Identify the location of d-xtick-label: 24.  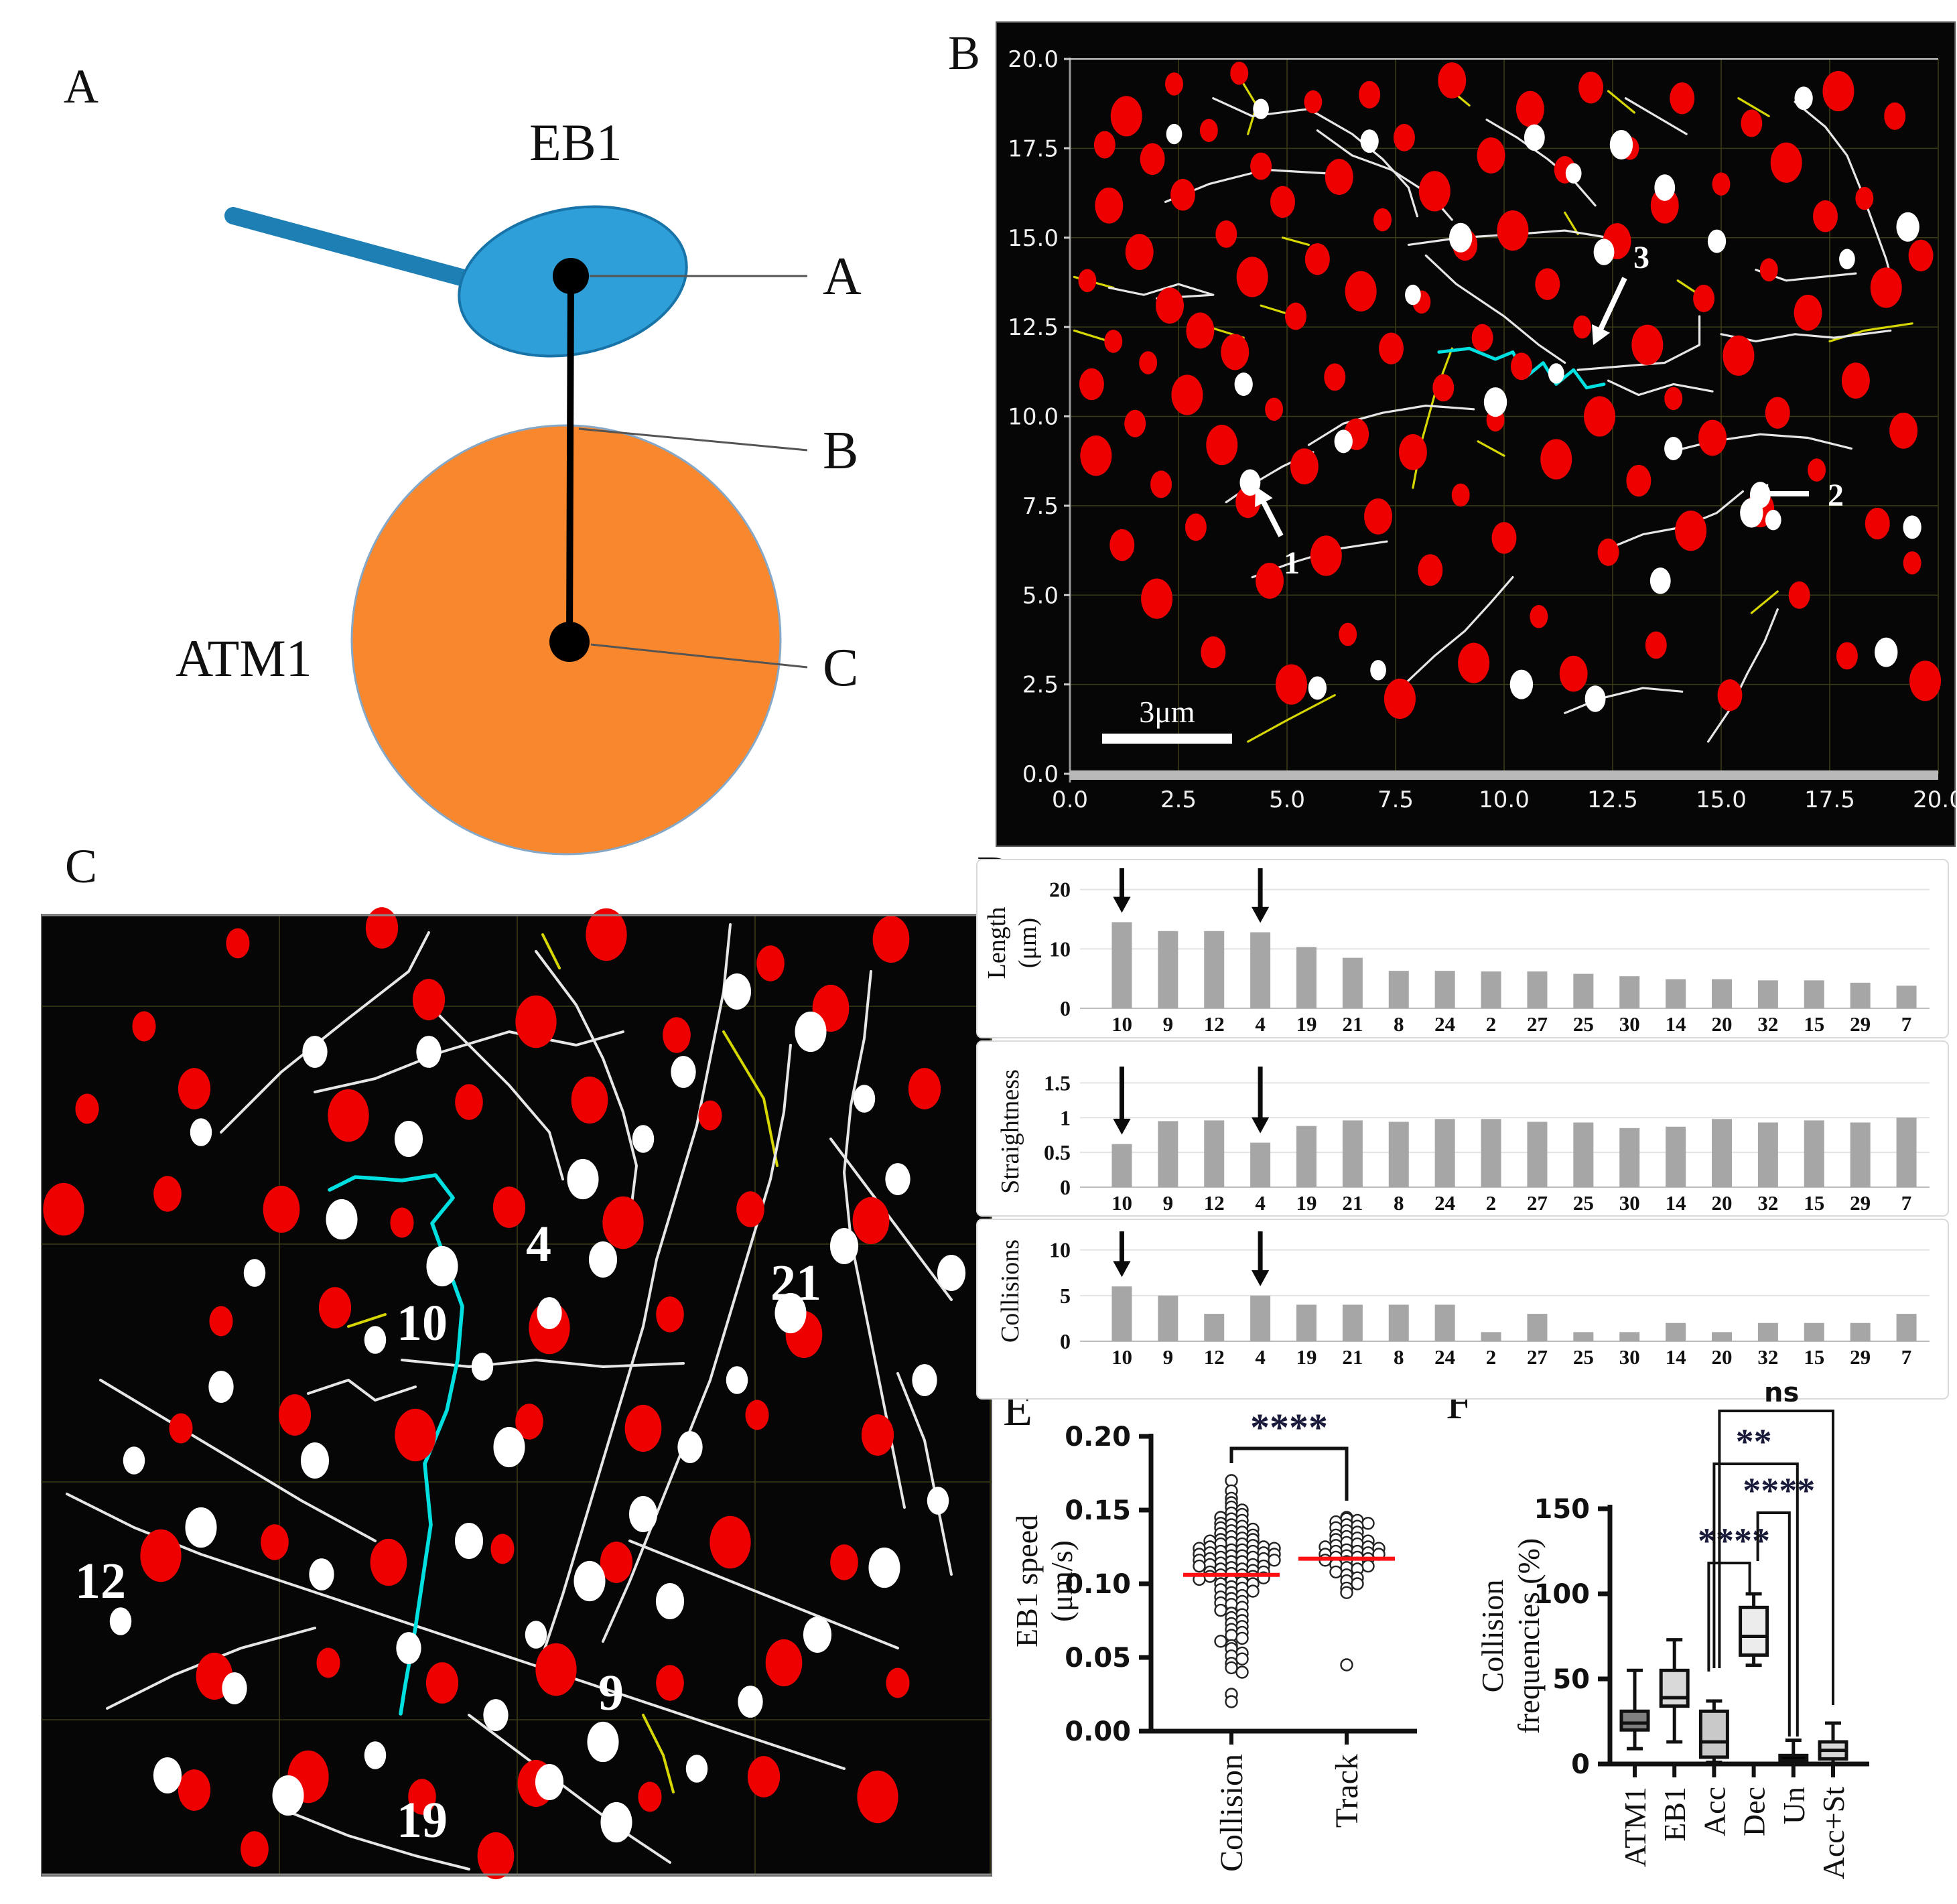
(1445, 1357).